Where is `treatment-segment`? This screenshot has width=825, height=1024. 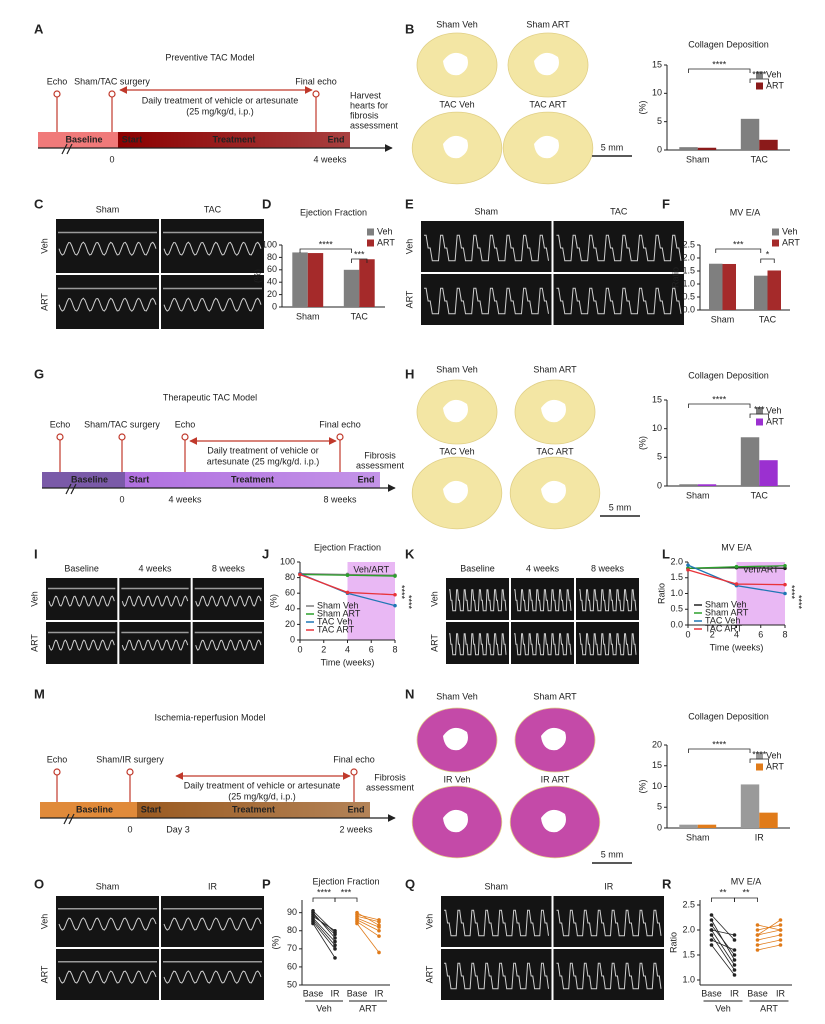
treatment-segment is located at coordinates (252, 480).